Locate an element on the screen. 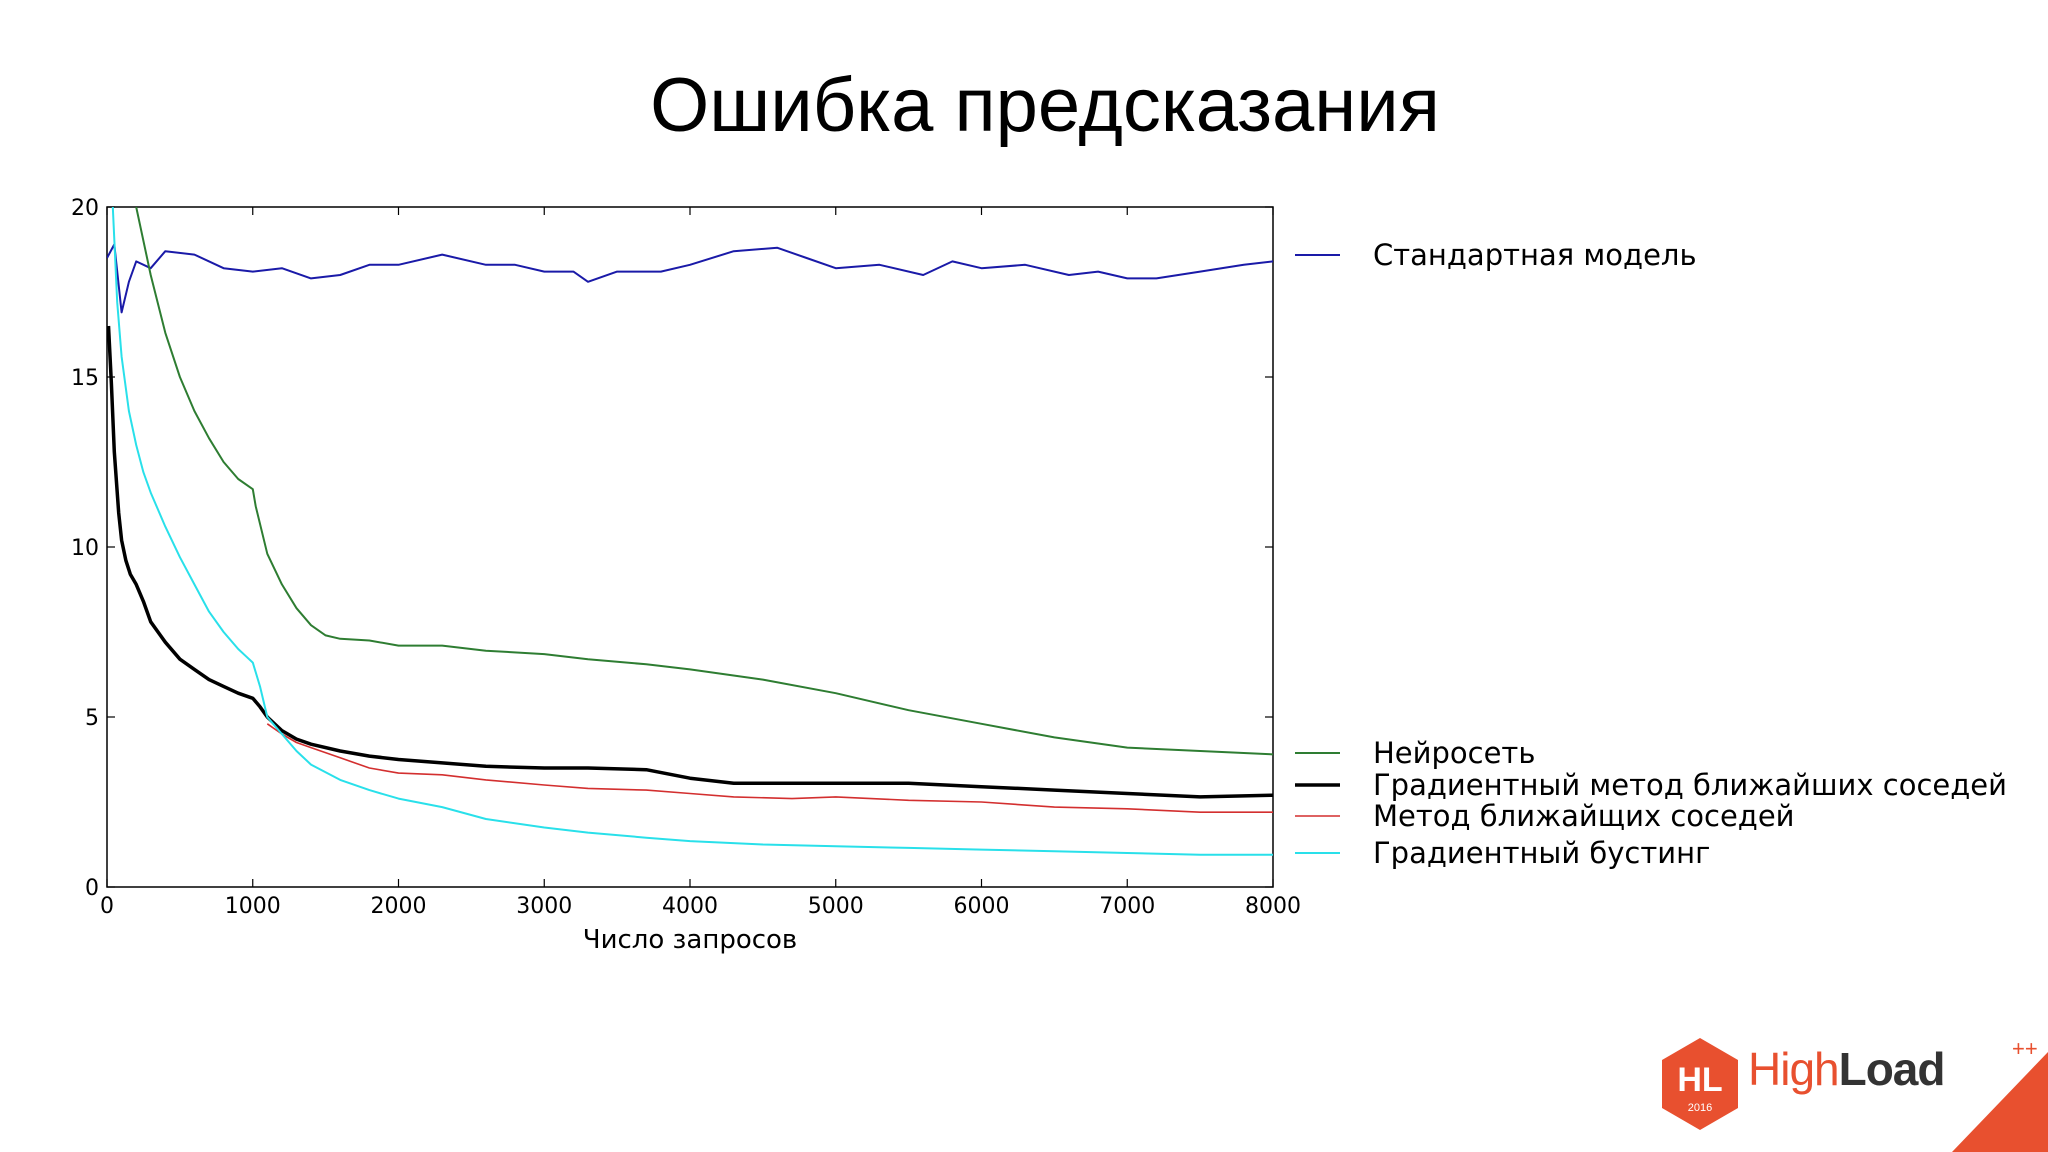 The height and width of the screenshot is (1152, 2048). y-tick-label: 15 is located at coordinates (85, 378).